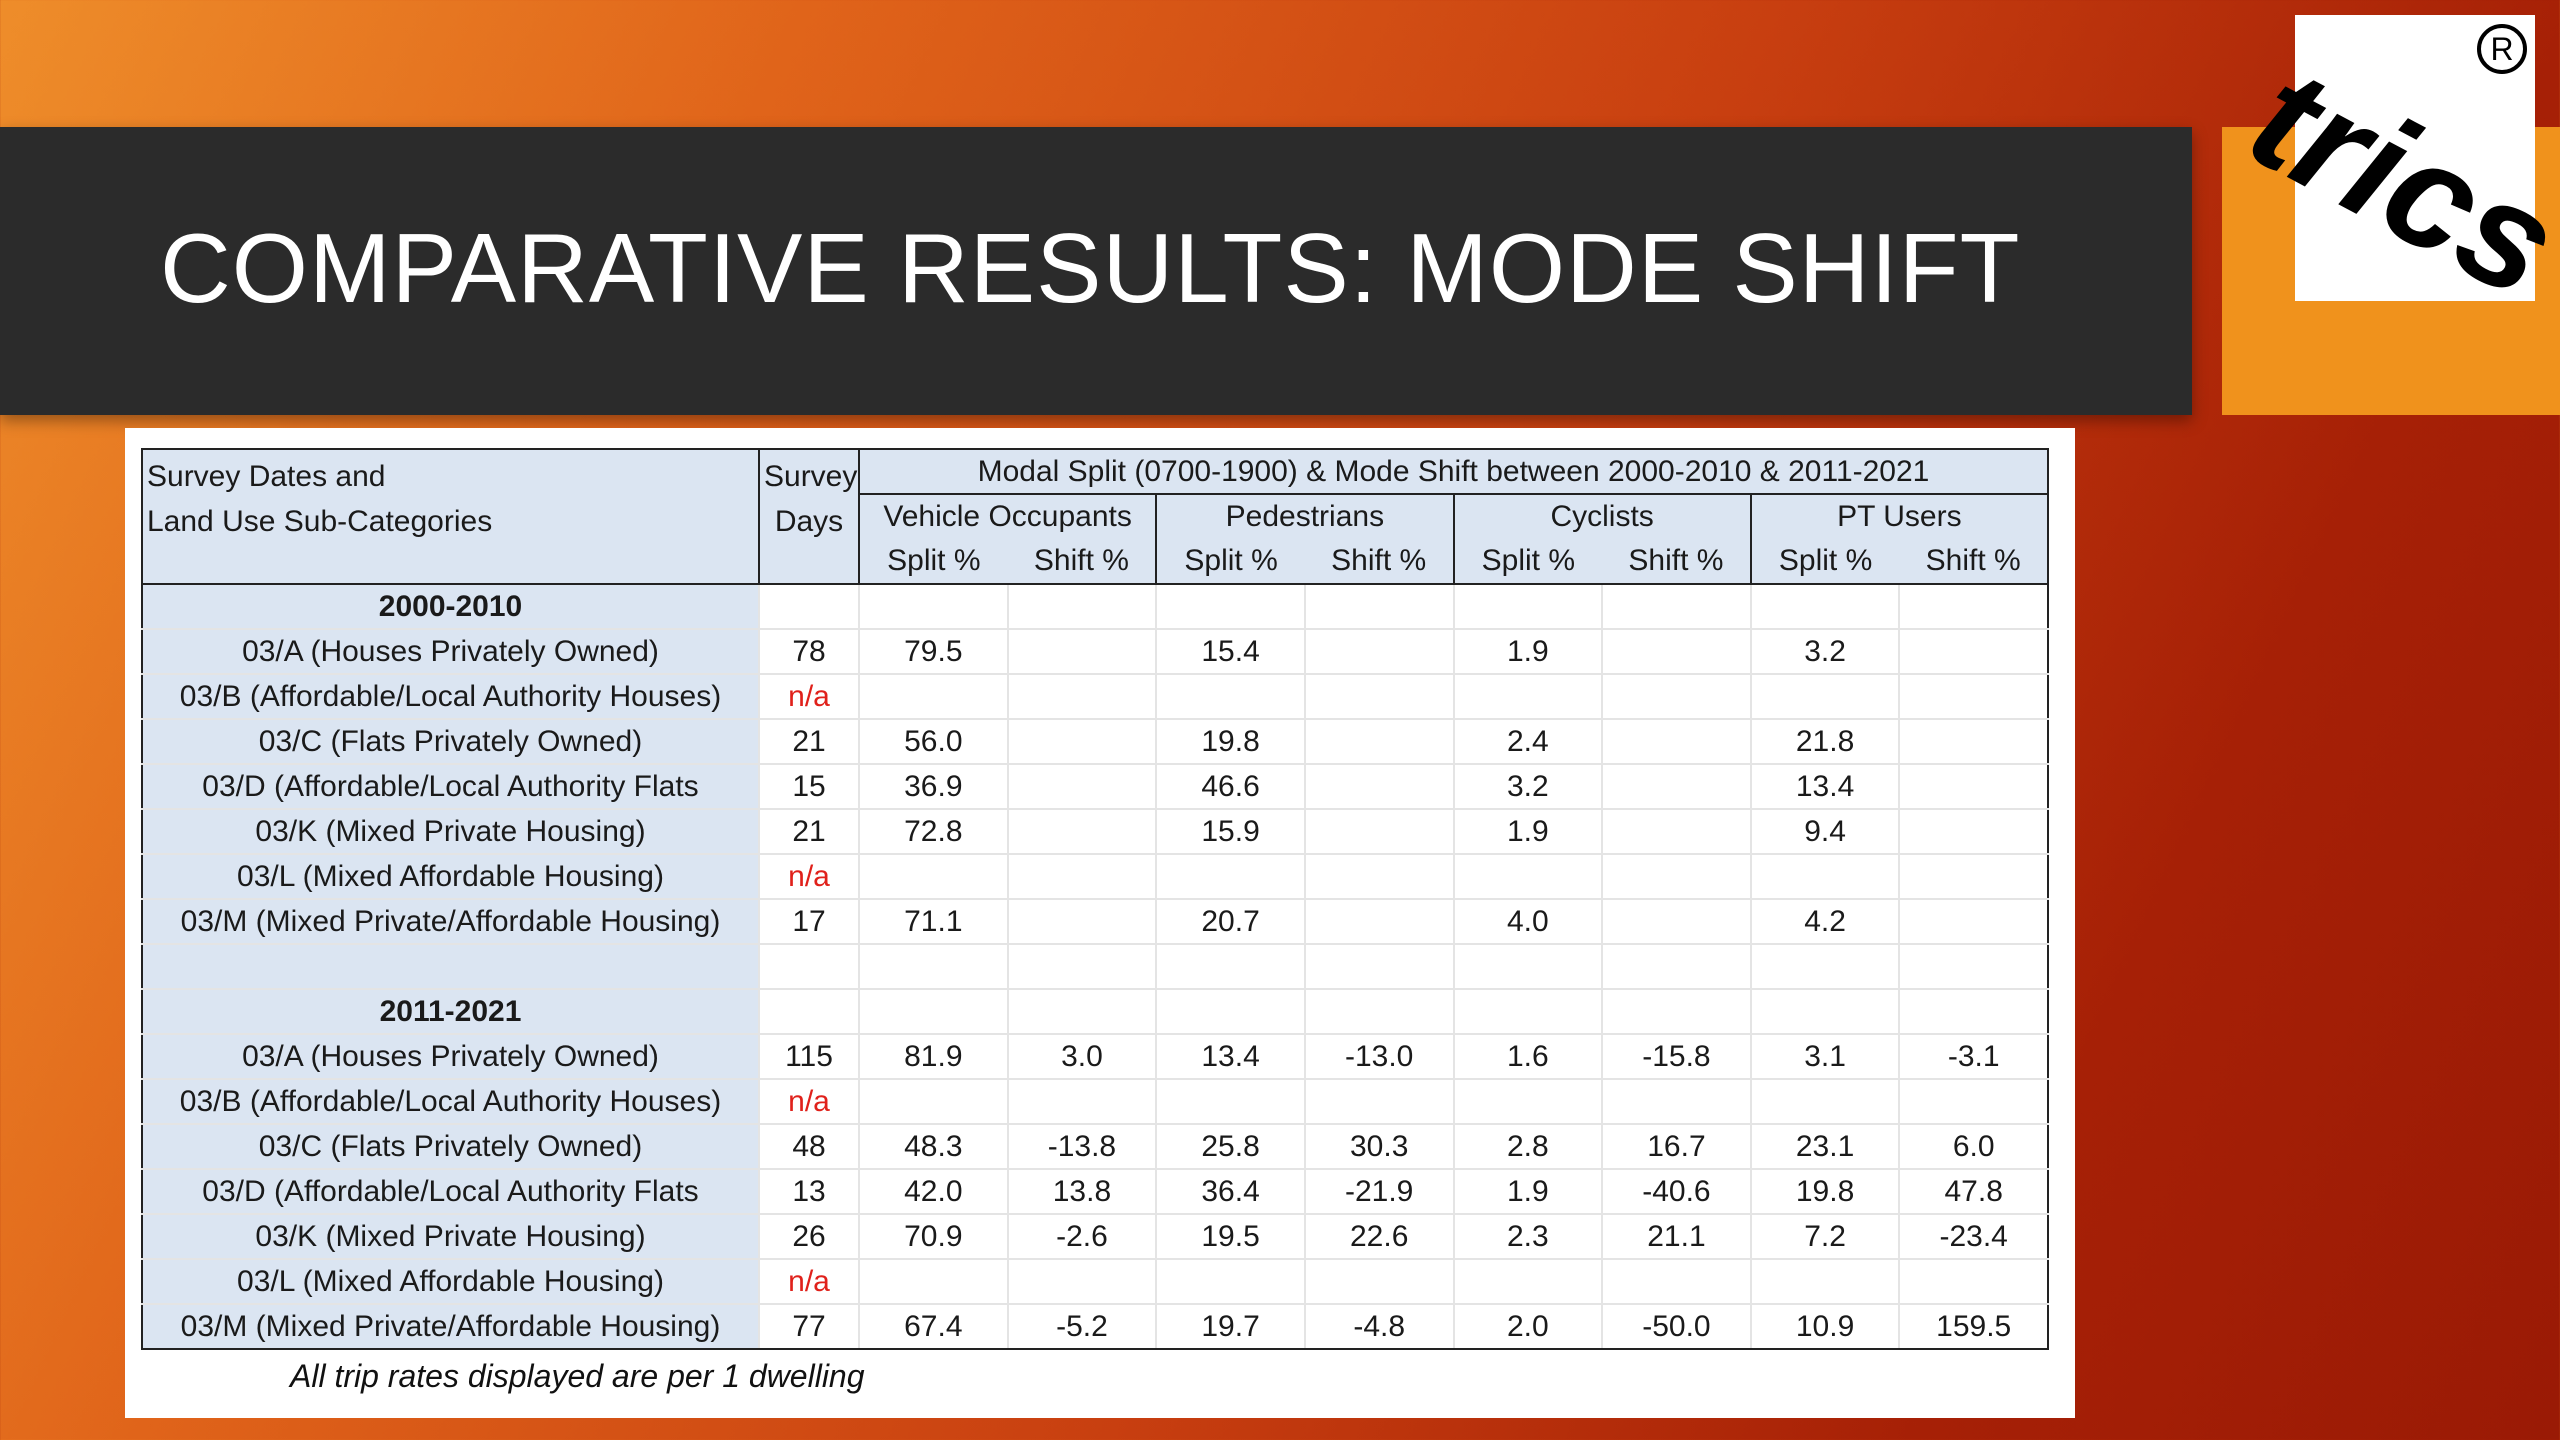  Describe the element at coordinates (450, 1237) in the screenshot. I see `category-label: 03/K (Mixed Private Housing)` at that location.